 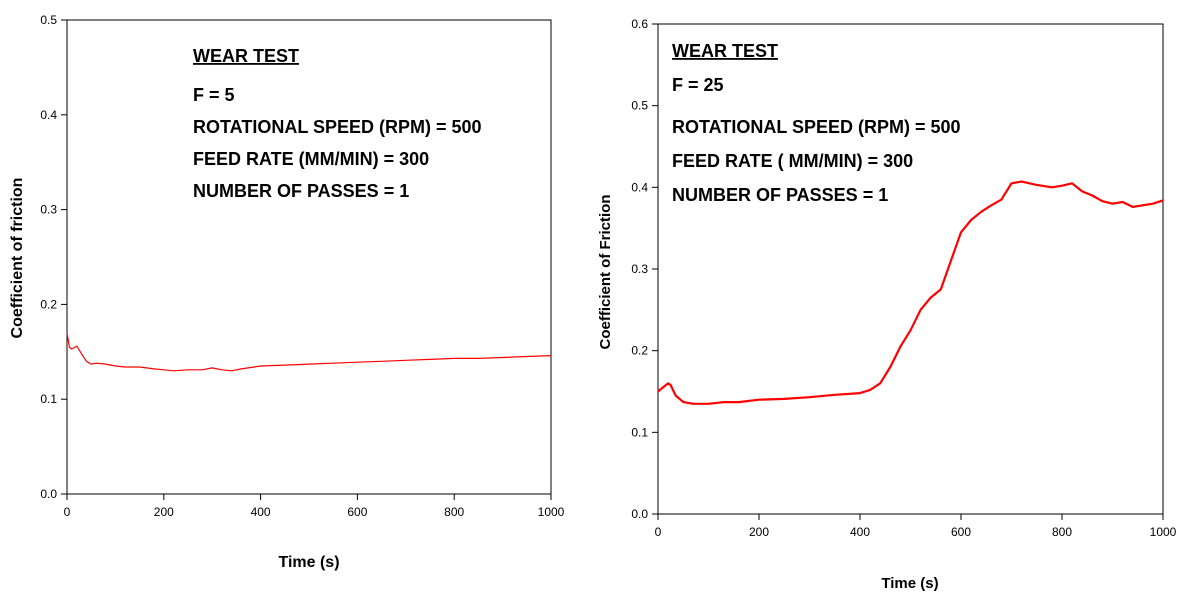 What do you see at coordinates (309, 352) in the screenshot?
I see `series-line` at bounding box center [309, 352].